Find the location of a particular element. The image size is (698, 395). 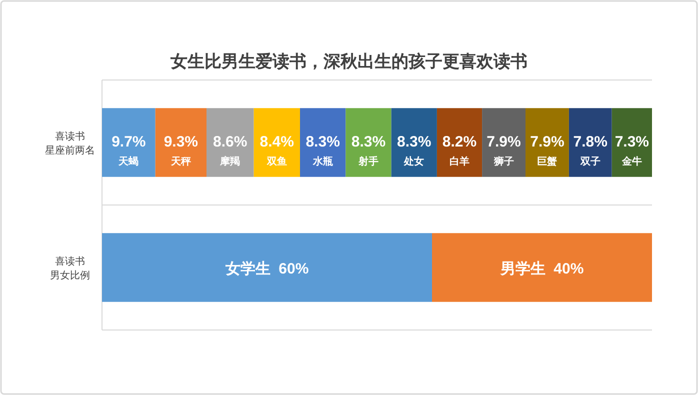

series-name: 狮子 is located at coordinates (504, 162).